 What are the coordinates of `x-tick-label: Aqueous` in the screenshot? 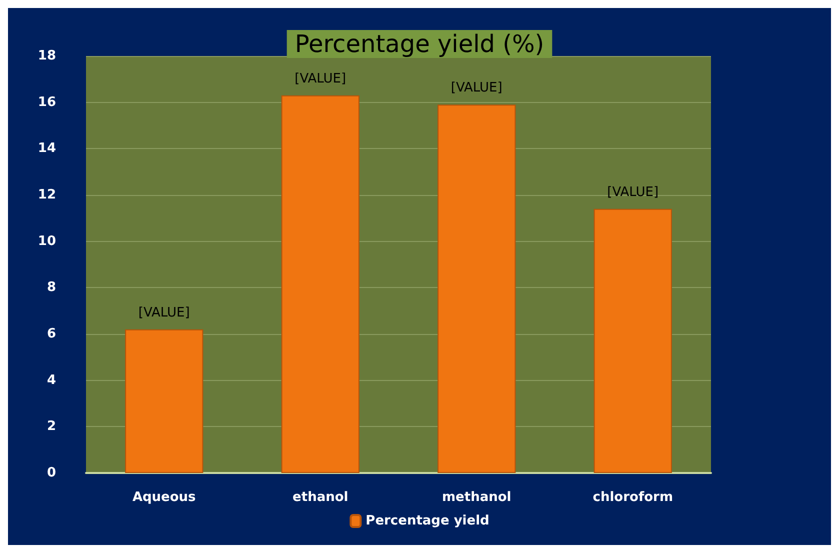 It's located at (164, 497).